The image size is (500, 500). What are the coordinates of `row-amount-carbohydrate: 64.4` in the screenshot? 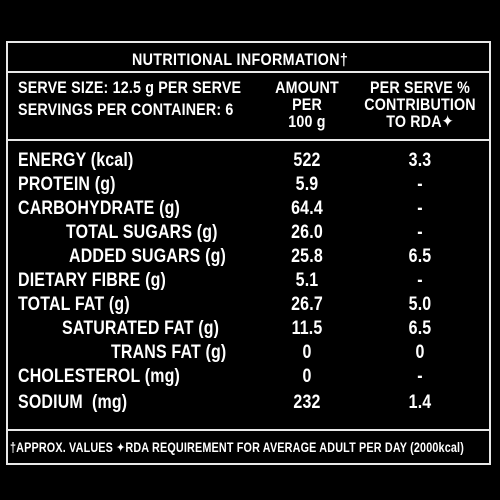 It's located at (307, 208).